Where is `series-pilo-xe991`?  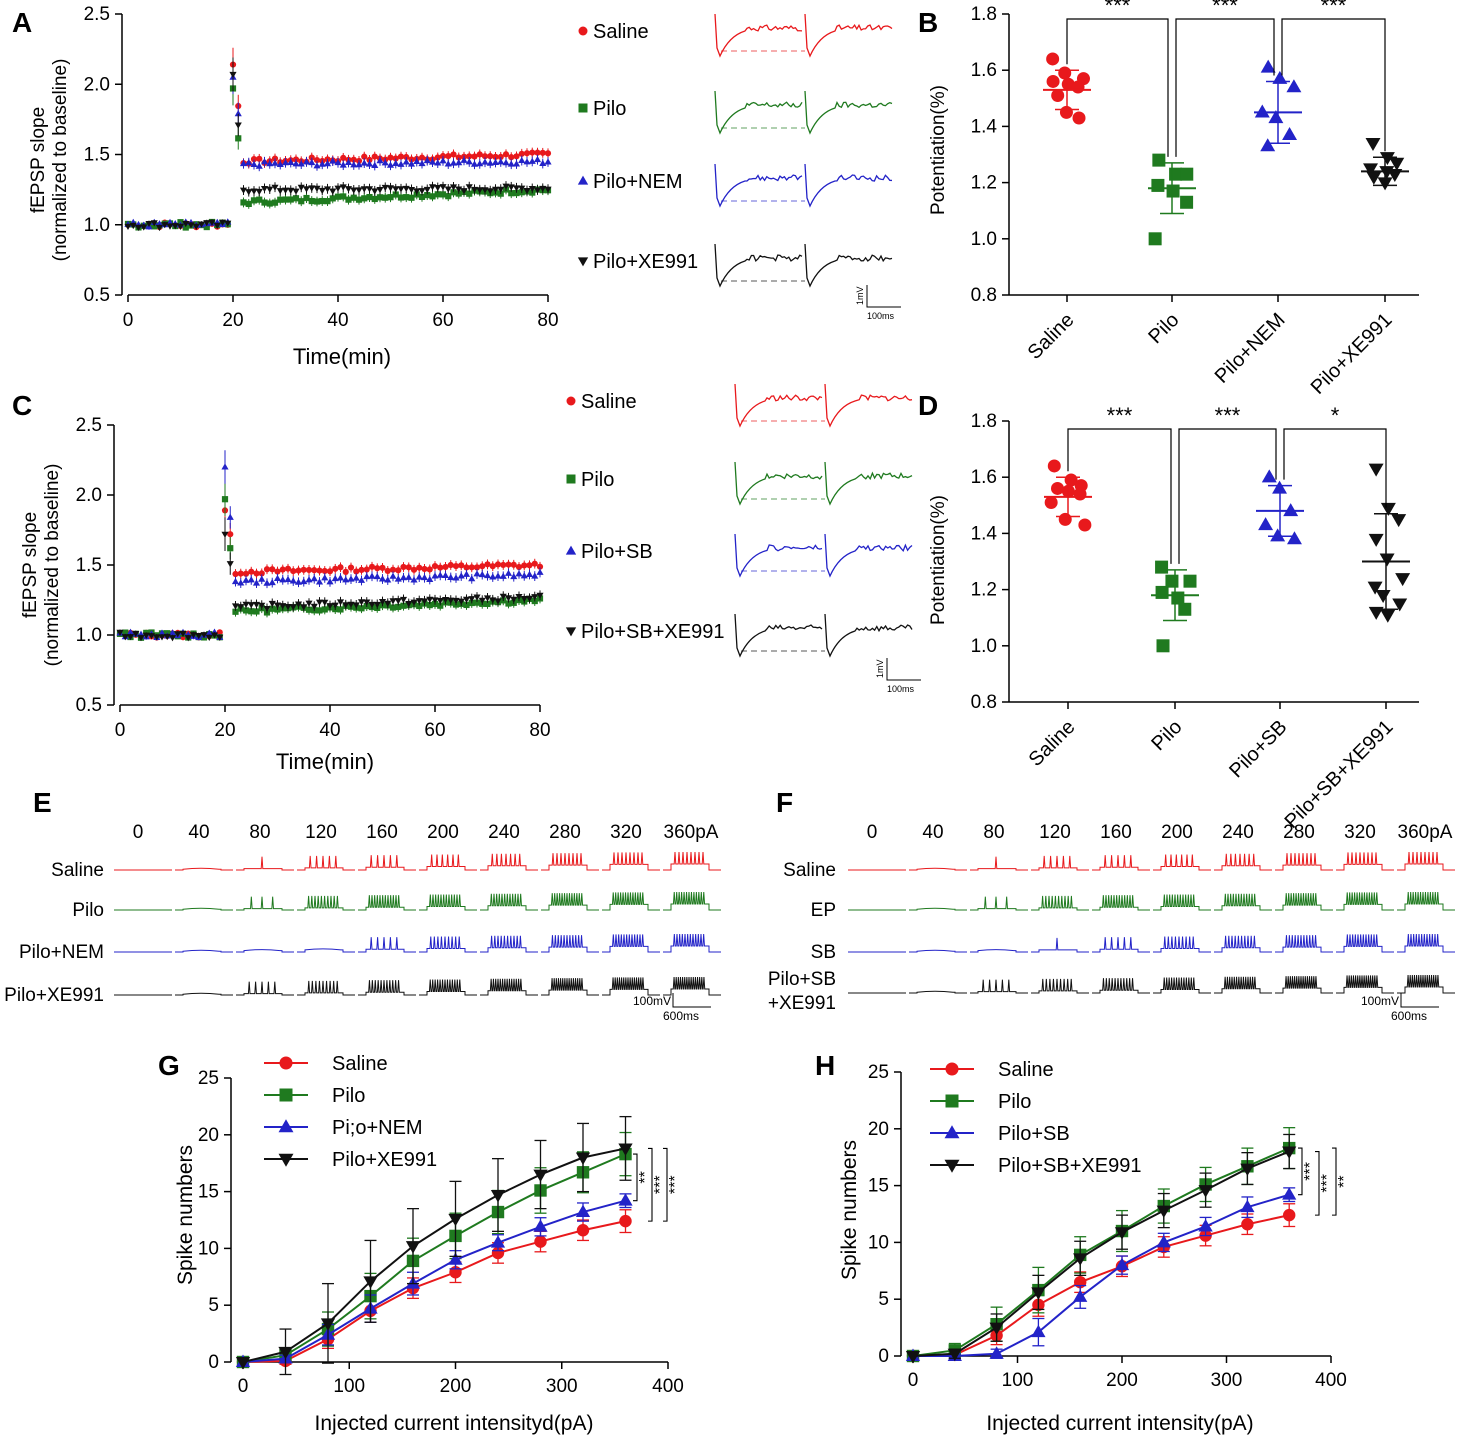
series-pilo-xe991 is located at coordinates (434, 1245).